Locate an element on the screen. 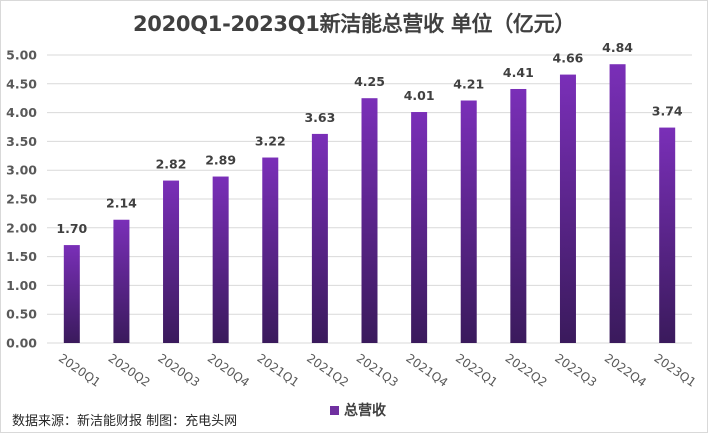  x-tick-label: 2023Q1 is located at coordinates (674, 370).